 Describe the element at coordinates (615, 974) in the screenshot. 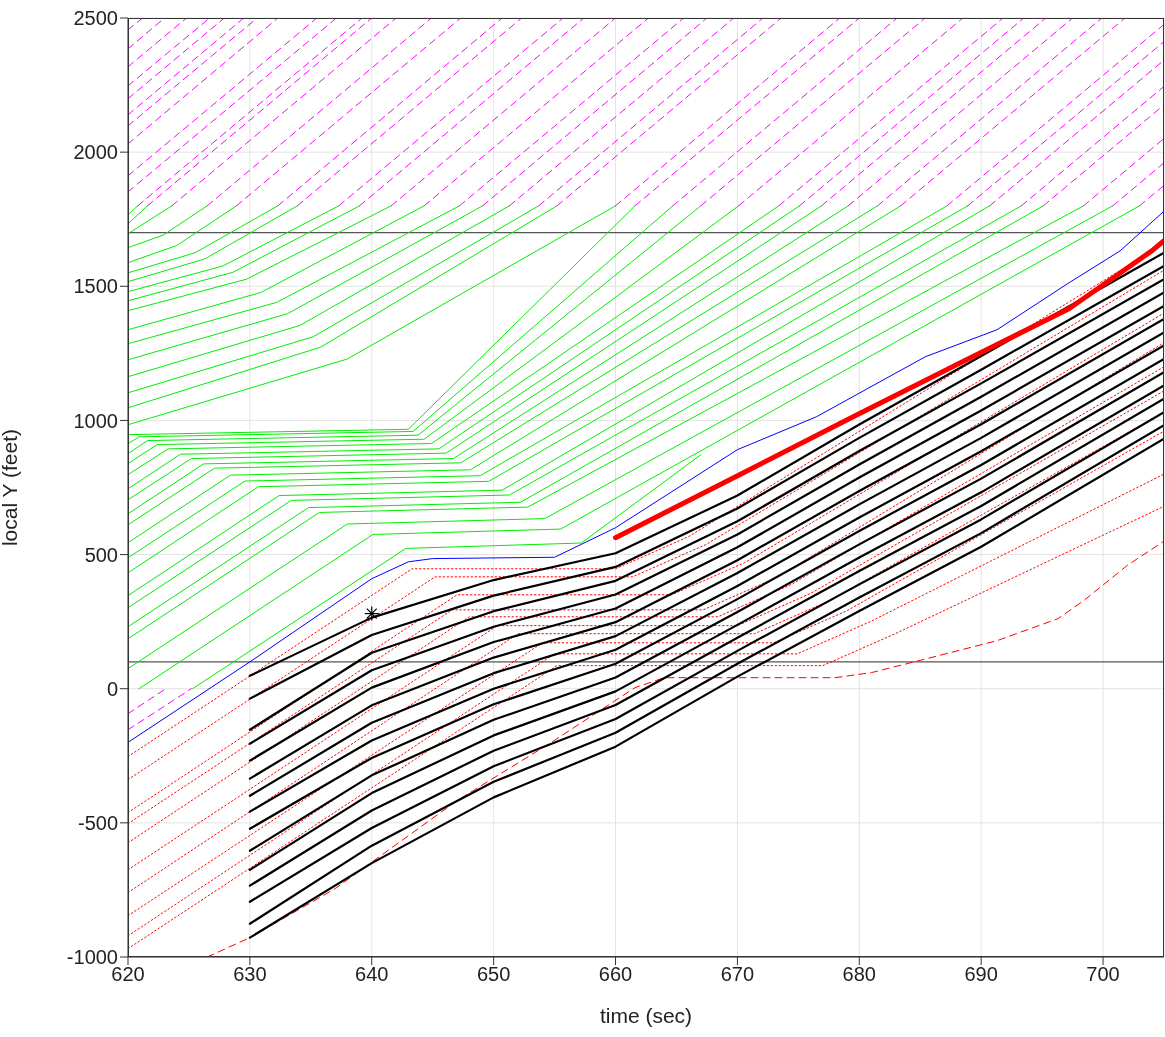

I see `x-tick-label: 660` at that location.